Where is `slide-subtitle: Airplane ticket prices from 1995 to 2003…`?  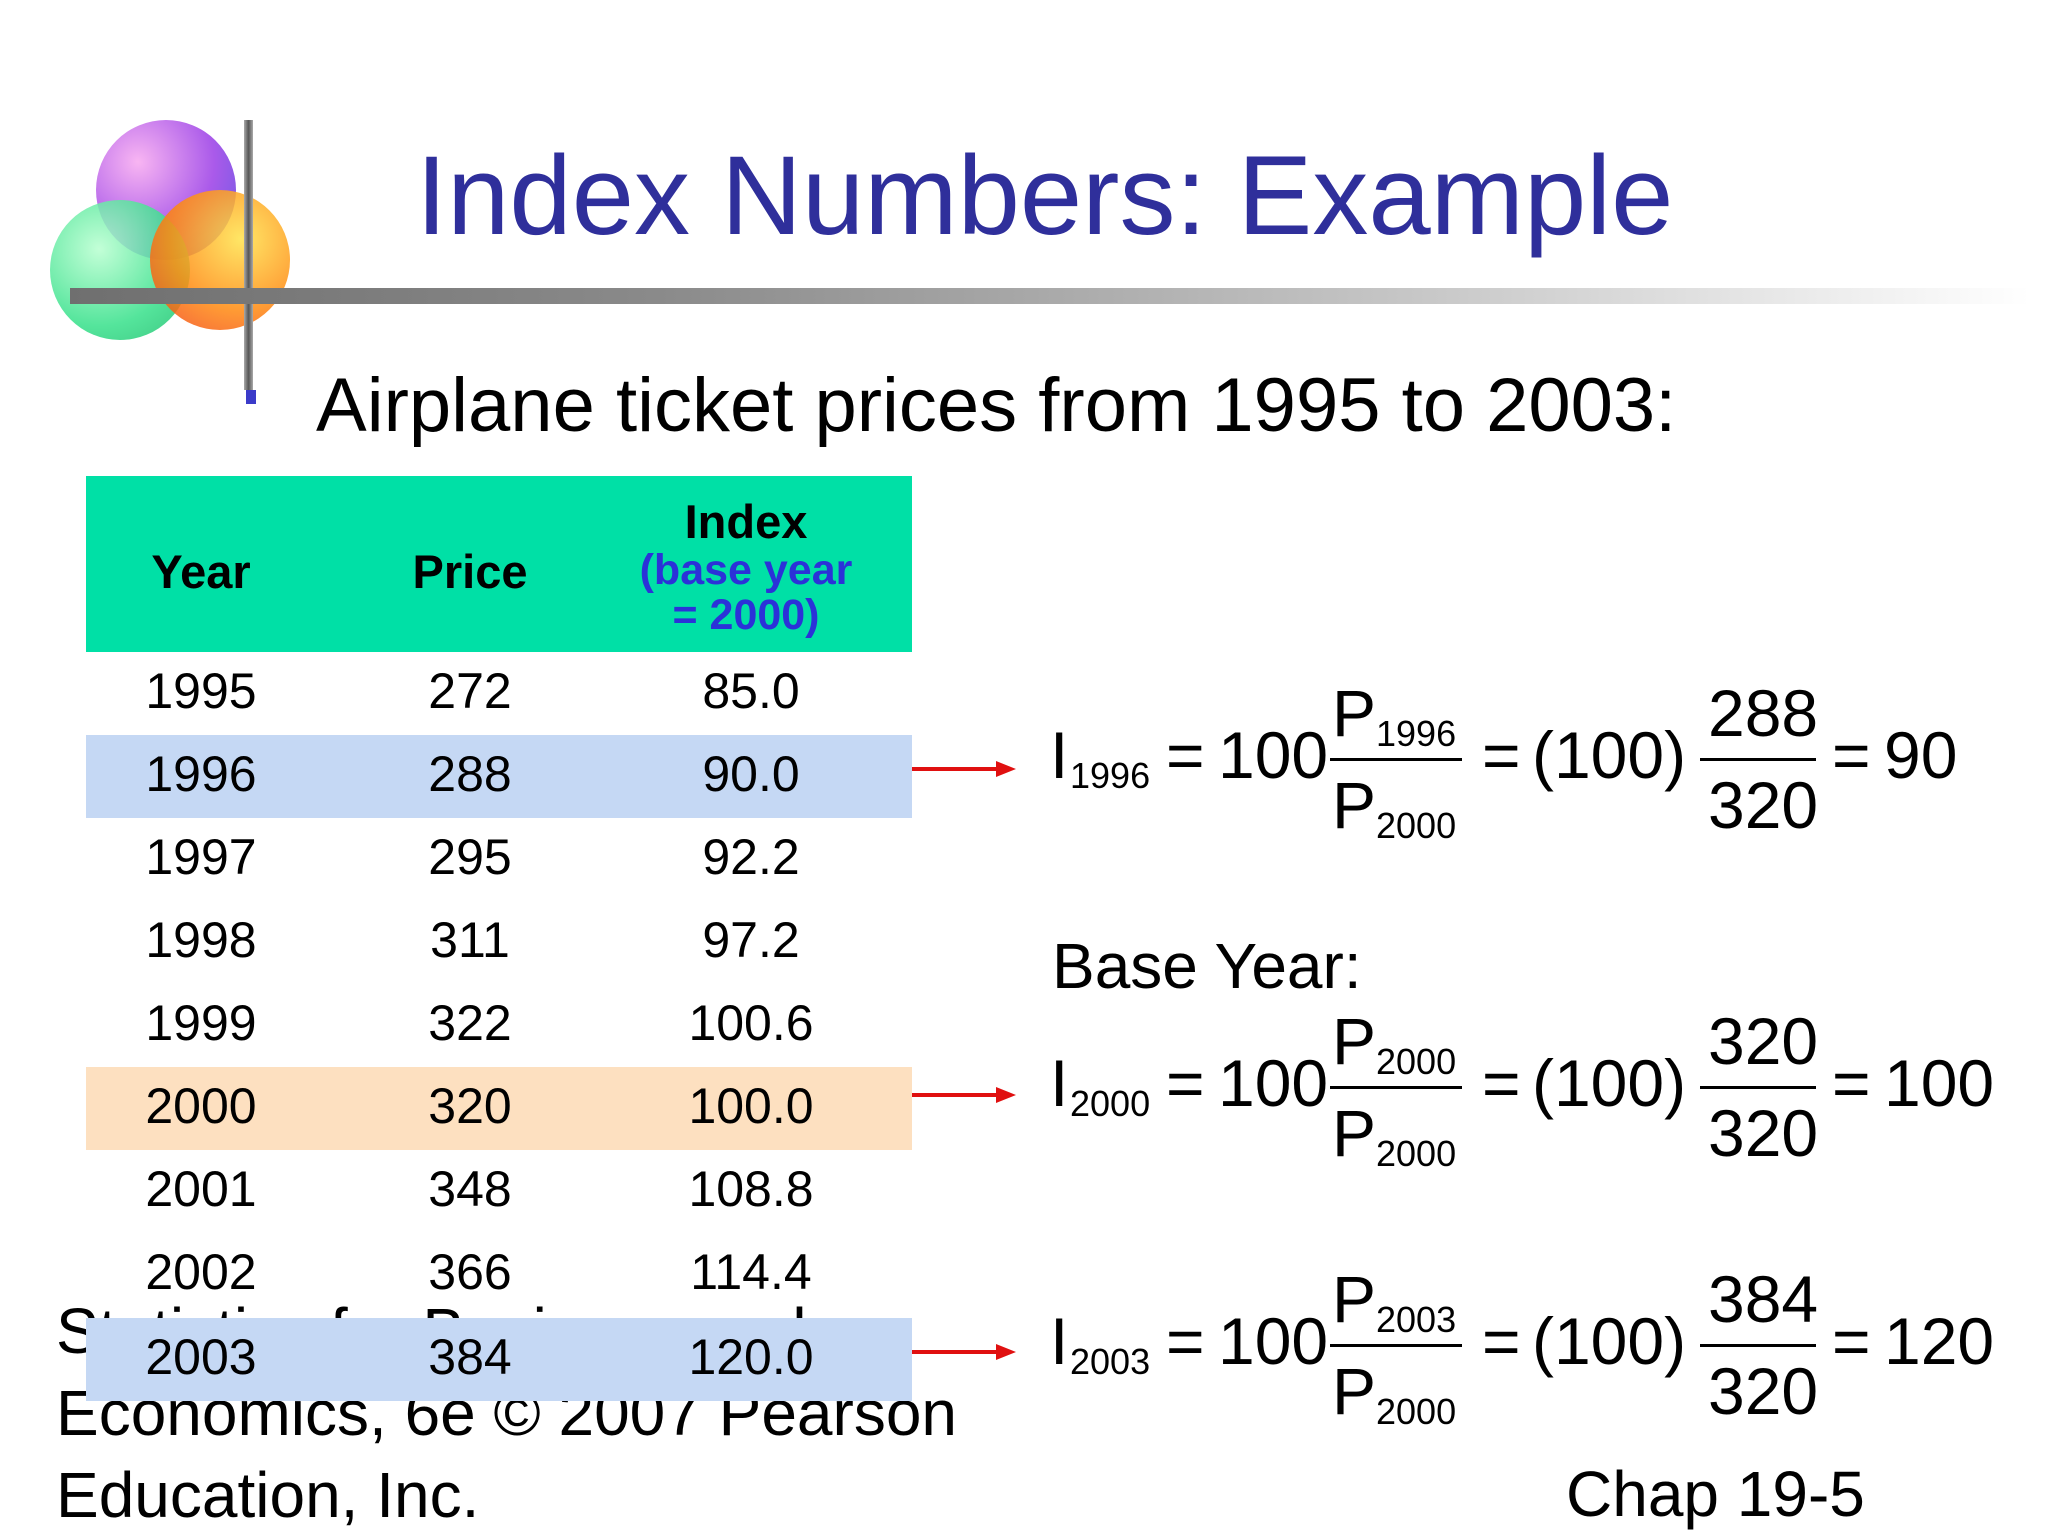 slide-subtitle: Airplane ticket prices from 1995 to 2003… is located at coordinates (996, 405).